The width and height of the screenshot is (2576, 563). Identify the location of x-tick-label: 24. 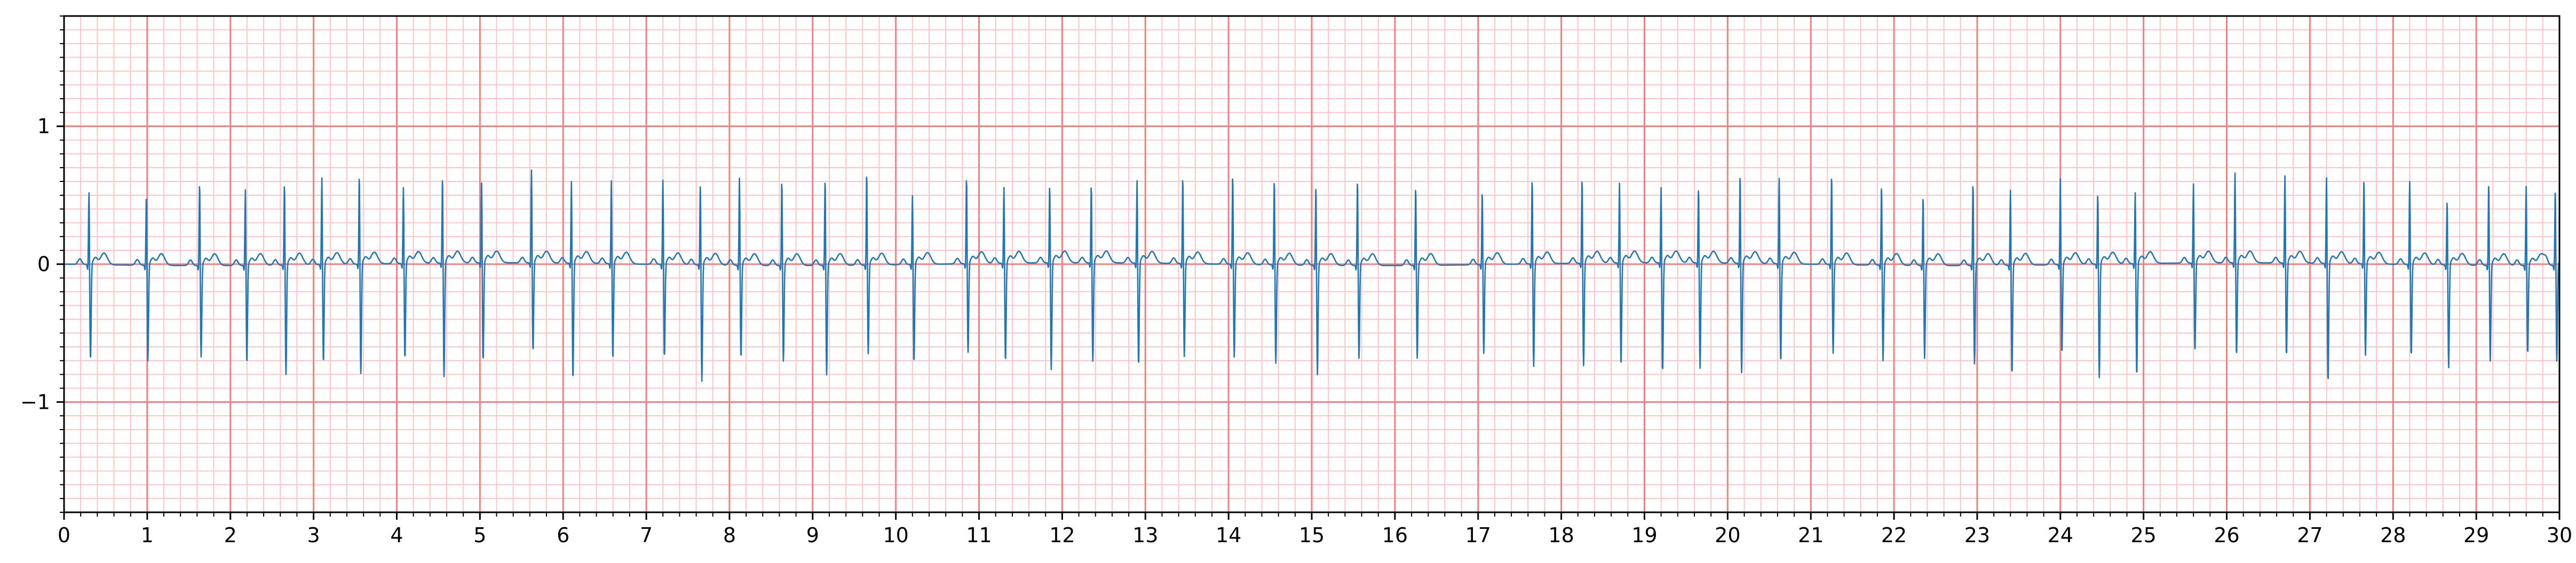
(2060, 535).